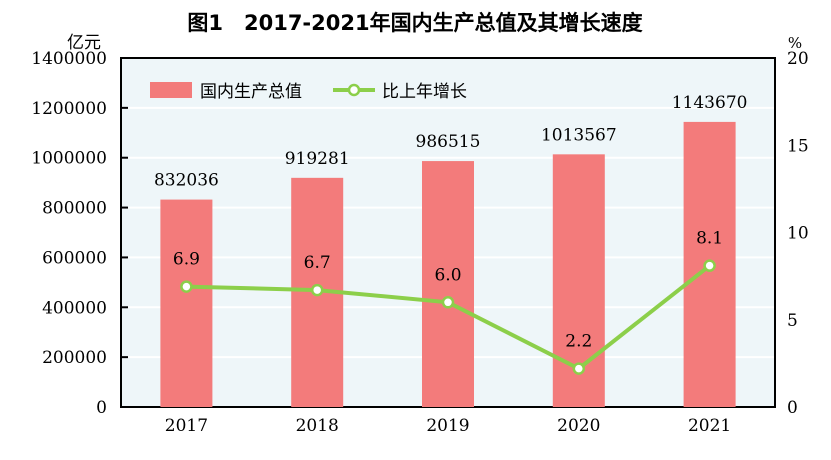 The height and width of the screenshot is (460, 831). What do you see at coordinates (710, 103) in the screenshot?
I see `bar-label: 1143670` at bounding box center [710, 103].